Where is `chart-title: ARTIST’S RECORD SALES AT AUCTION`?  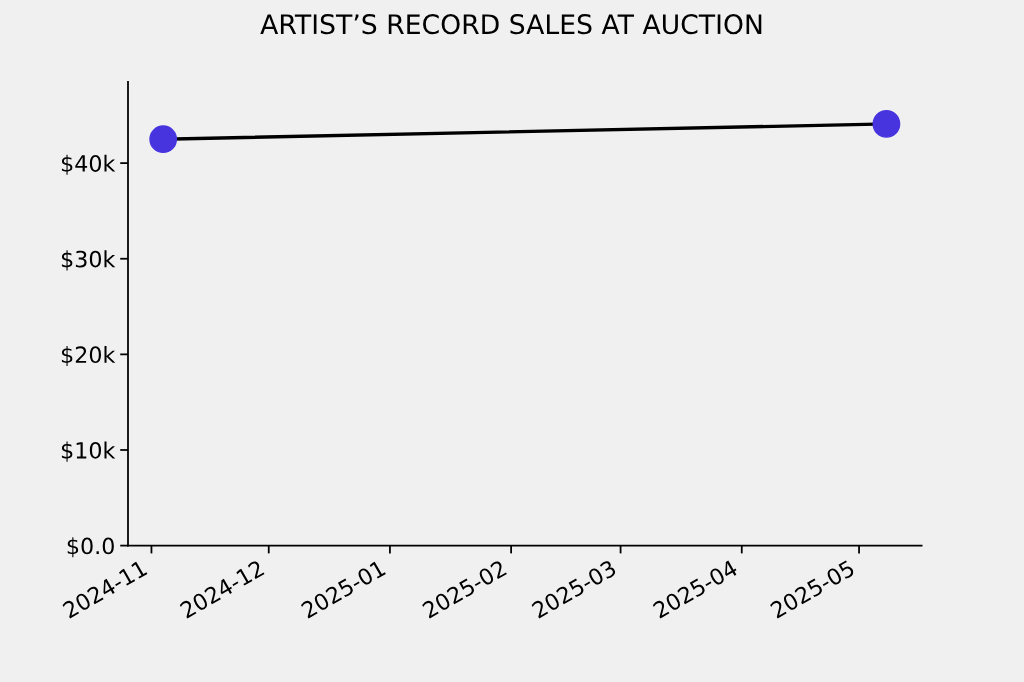 chart-title: ARTIST’S RECORD SALES AT AUCTION is located at coordinates (511, 24).